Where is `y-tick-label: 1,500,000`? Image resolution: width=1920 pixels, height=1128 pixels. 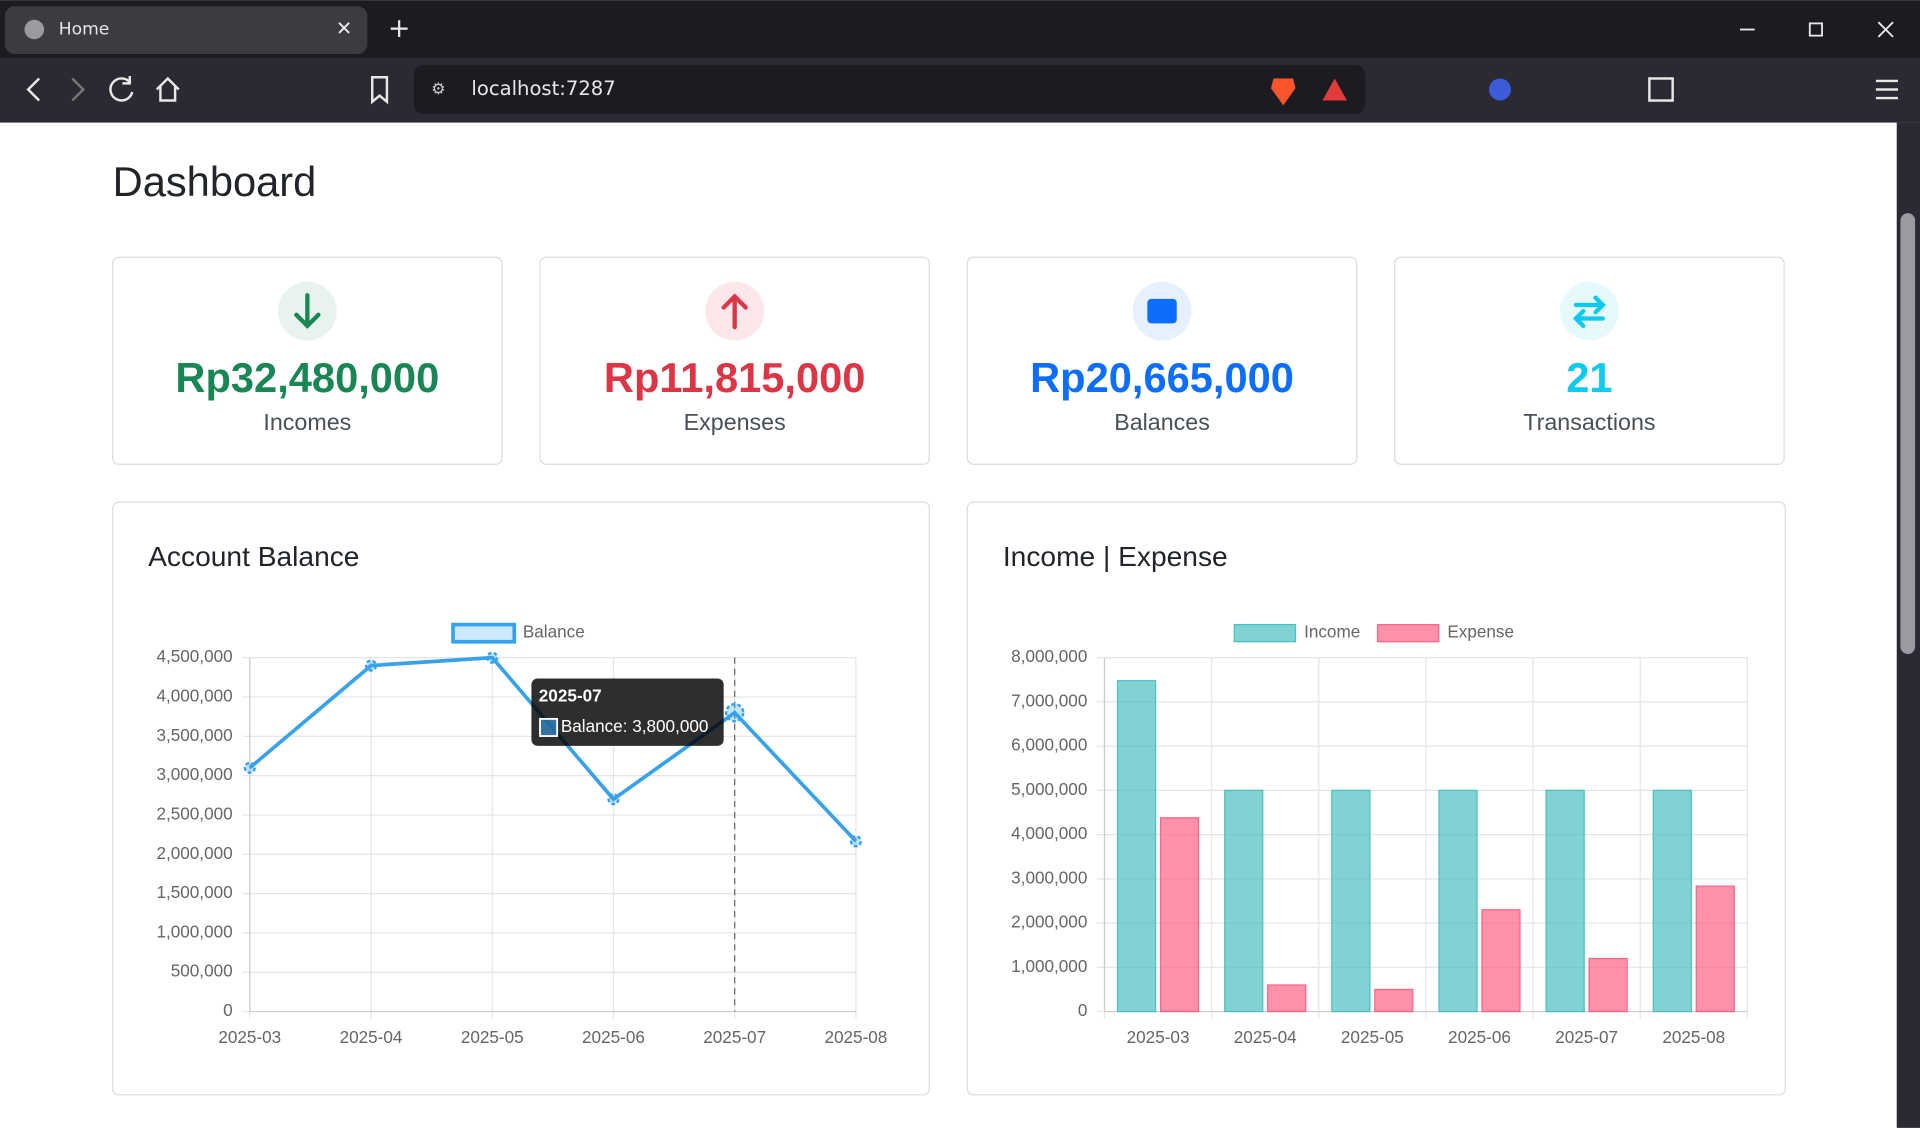 y-tick-label: 1,500,000 is located at coordinates (194, 892).